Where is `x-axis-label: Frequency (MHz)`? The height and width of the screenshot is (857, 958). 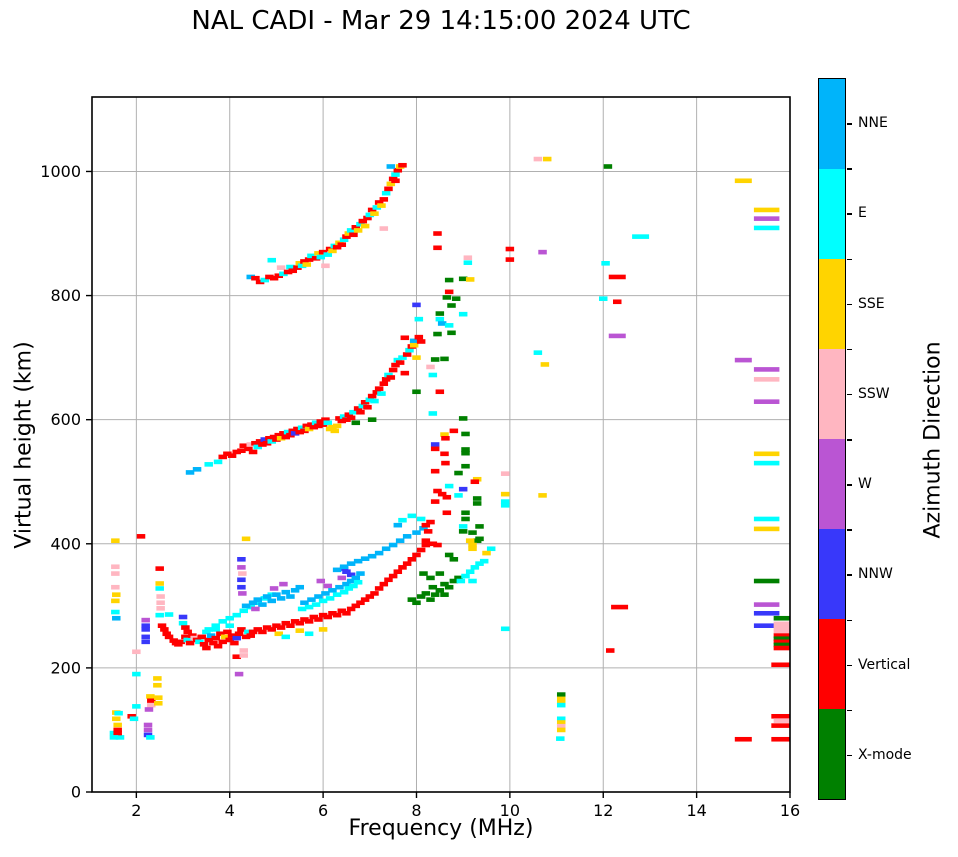
x-axis-label: Frequency (MHz) is located at coordinates (441, 828).